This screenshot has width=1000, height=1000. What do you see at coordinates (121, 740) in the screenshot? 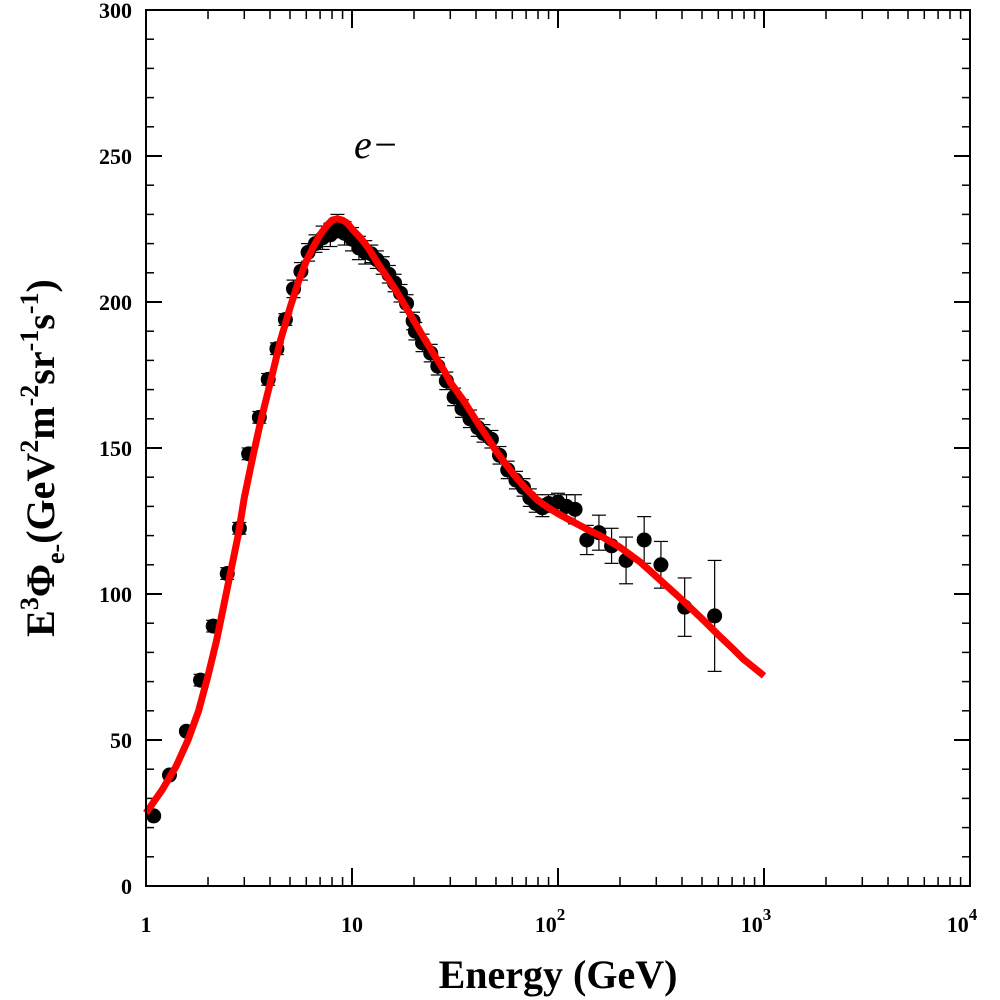
I see `y-tick-label: 50` at bounding box center [121, 740].